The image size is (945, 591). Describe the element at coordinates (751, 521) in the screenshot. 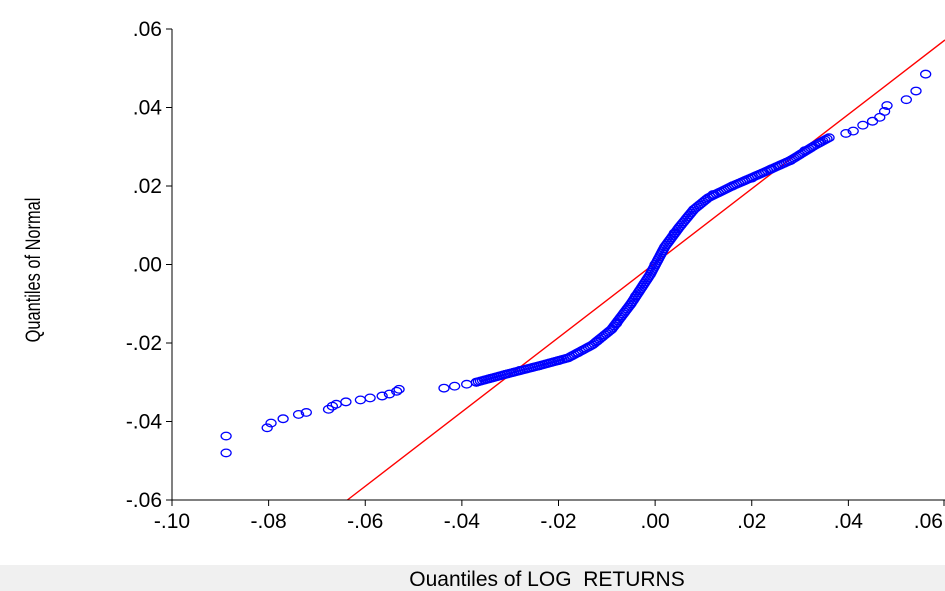

I see `x-tick-label: .02` at that location.